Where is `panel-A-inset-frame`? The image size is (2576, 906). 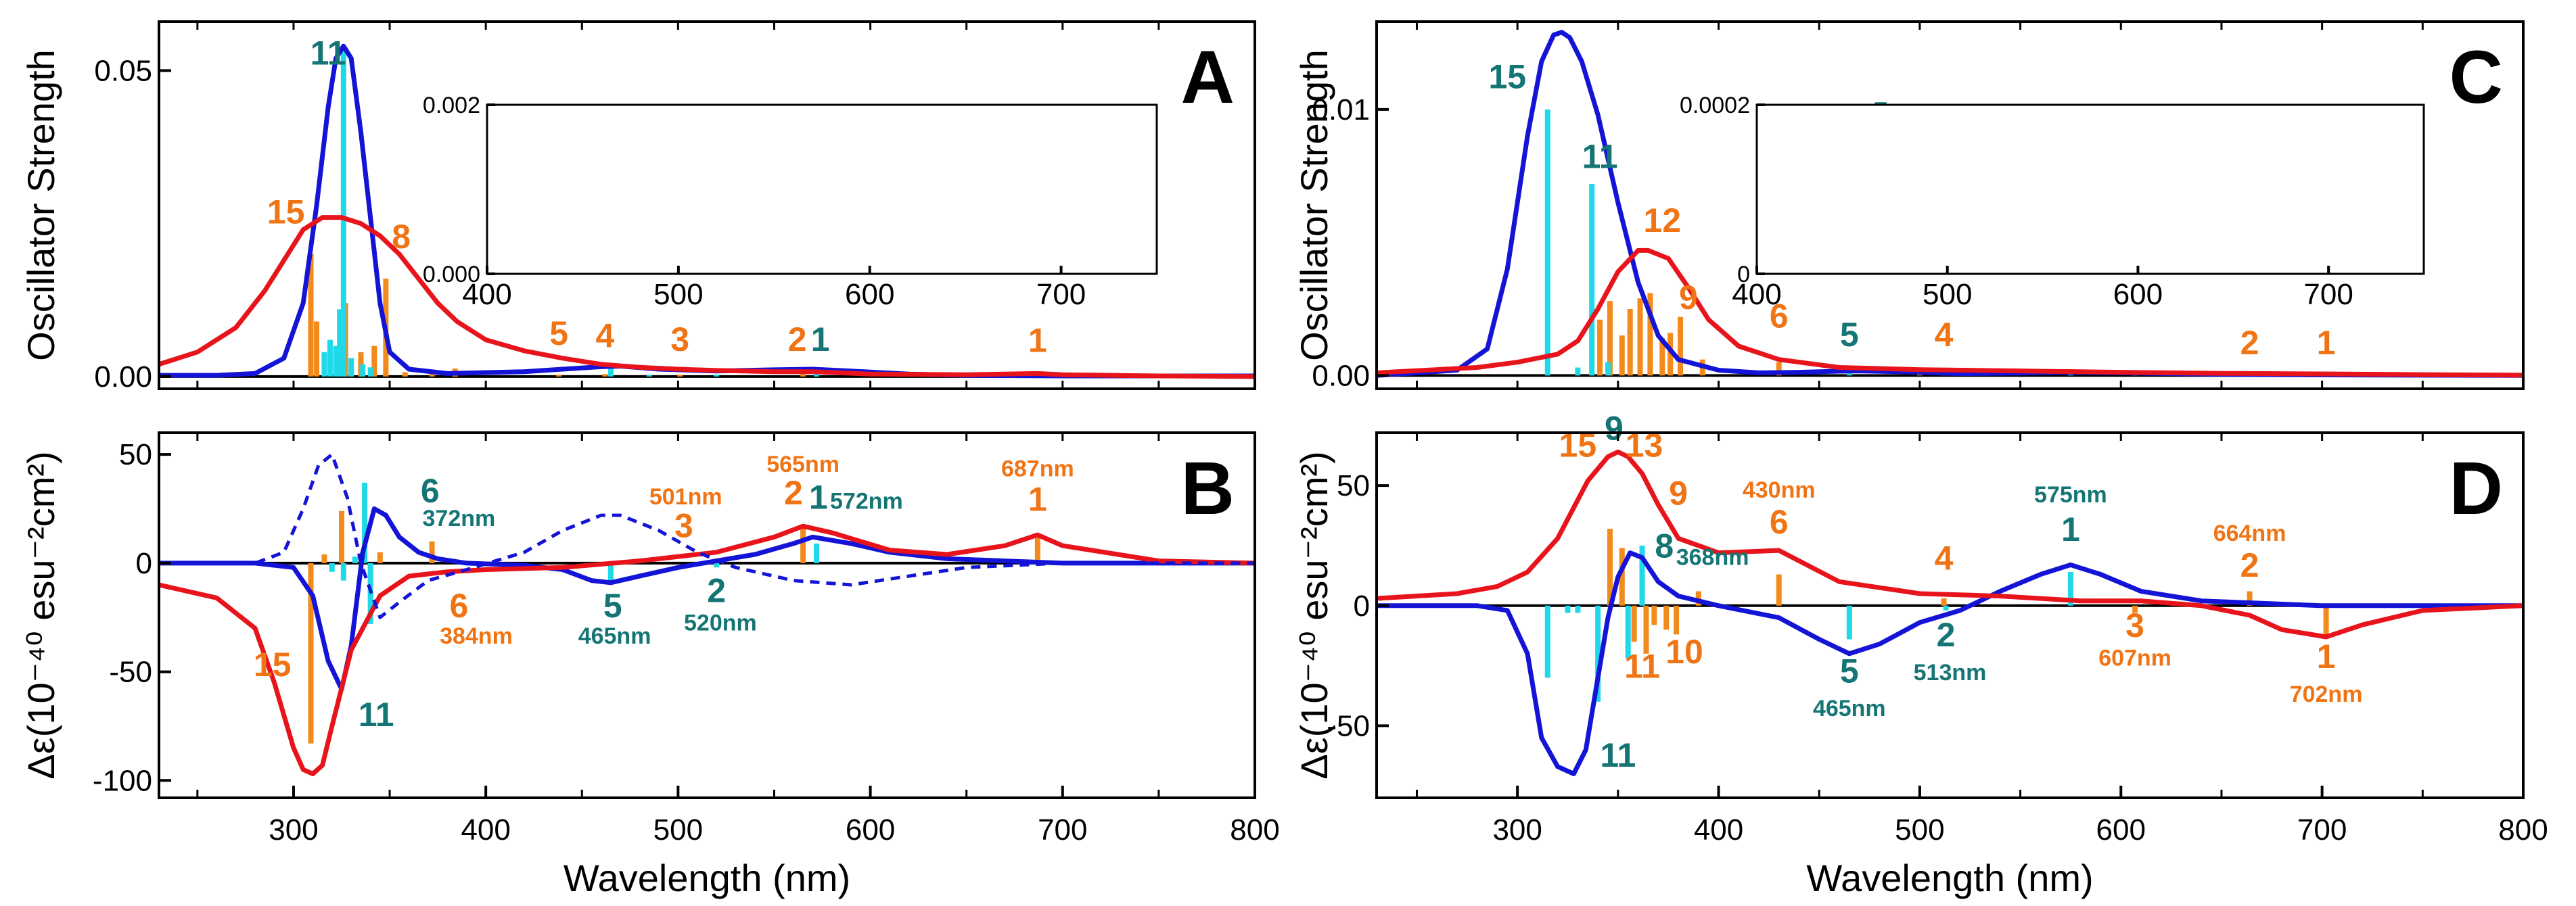 panel-A-inset-frame is located at coordinates (822, 189).